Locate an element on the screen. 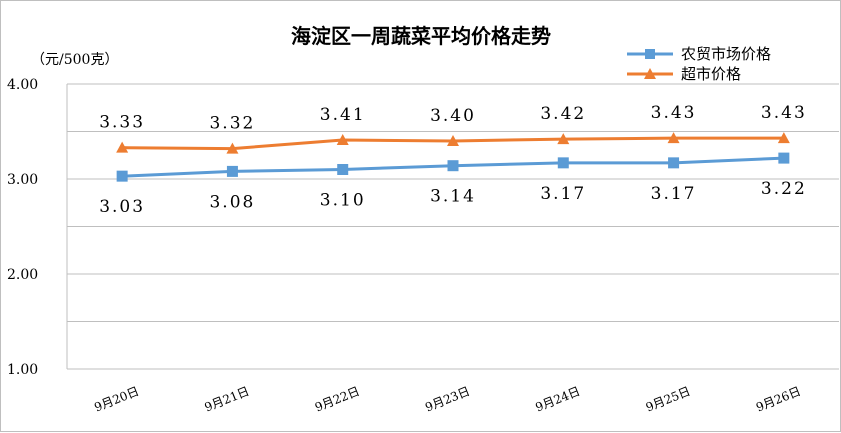  x-axis-ticks: 9月20日 9月21日 9月22日 9月23日 9月24日 9月25日 9月26日 is located at coordinates (447, 399).